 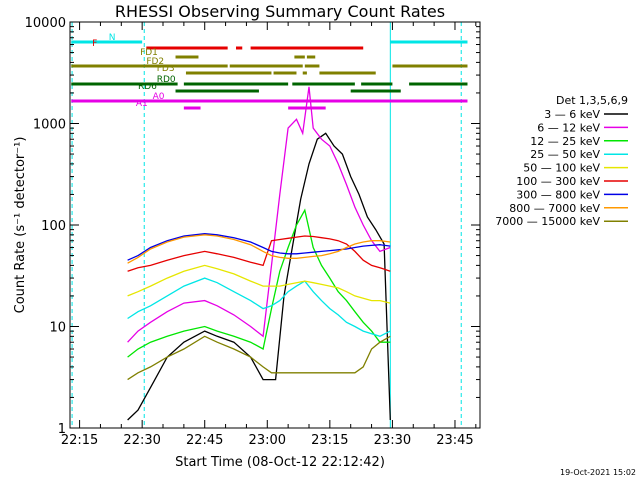 What do you see at coordinates (20, 225) in the screenshot?
I see `y-axis-label: Count Rate (s⁻¹ detector⁻¹)` at bounding box center [20, 225].